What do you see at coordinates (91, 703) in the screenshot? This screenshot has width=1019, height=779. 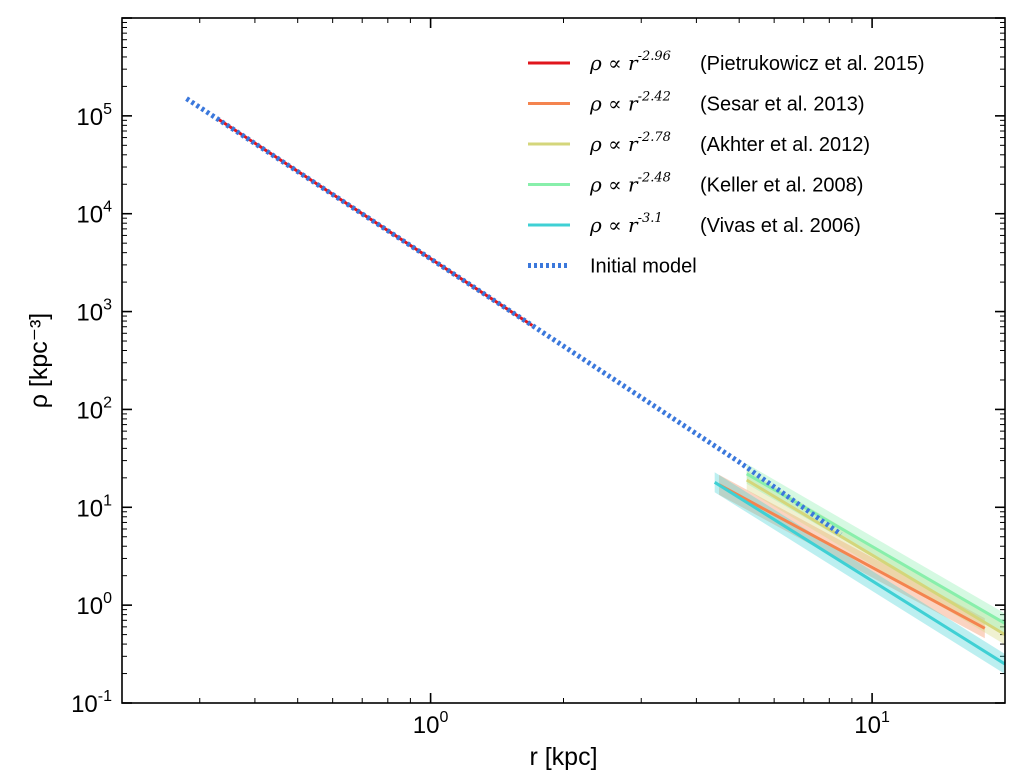 I see `y-tick-label: 10⁻¹` at bounding box center [91, 703].